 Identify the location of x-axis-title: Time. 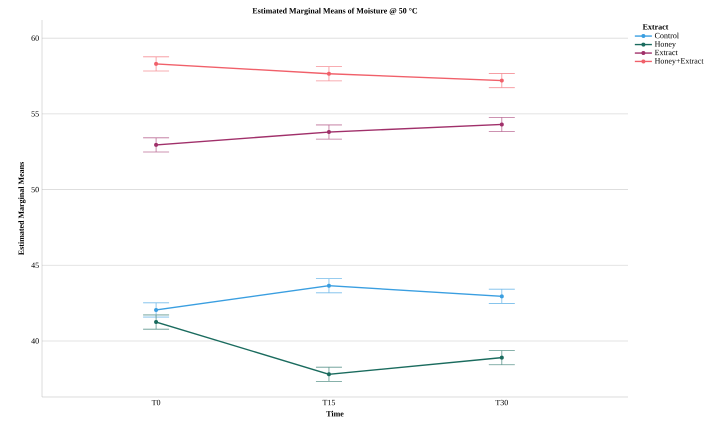
(335, 413).